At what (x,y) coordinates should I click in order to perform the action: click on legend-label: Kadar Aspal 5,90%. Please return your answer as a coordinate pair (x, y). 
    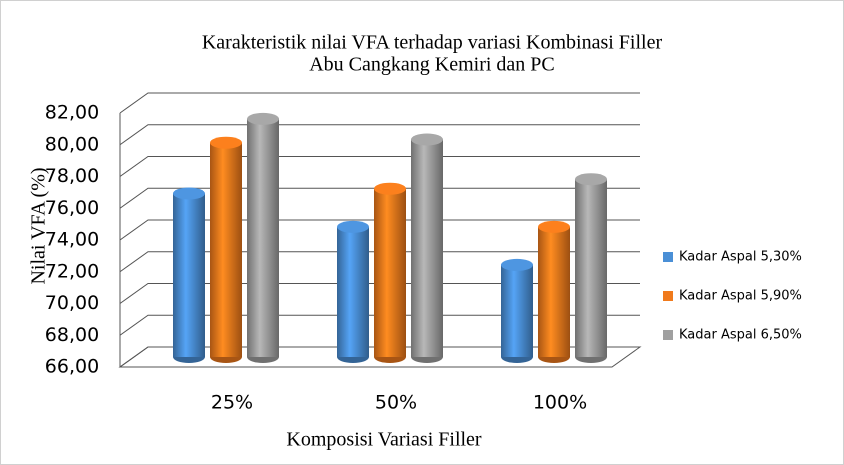
    Looking at the image, I should click on (740, 296).